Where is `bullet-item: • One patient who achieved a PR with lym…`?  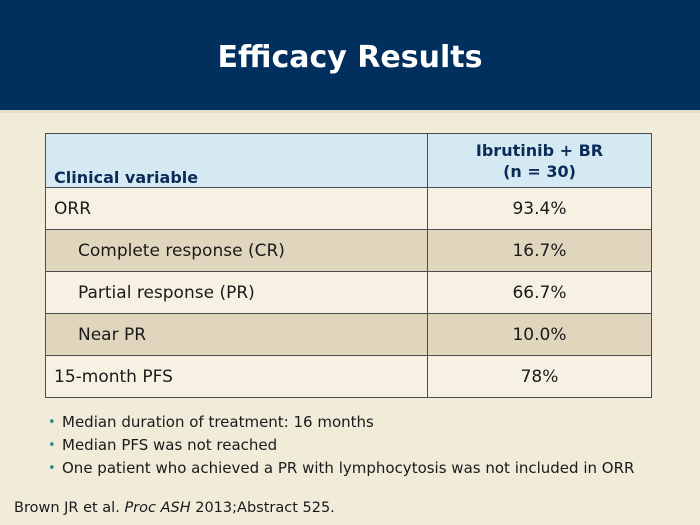
bullet-item: • One patient who achieved a PR with lym… is located at coordinates (368, 468).